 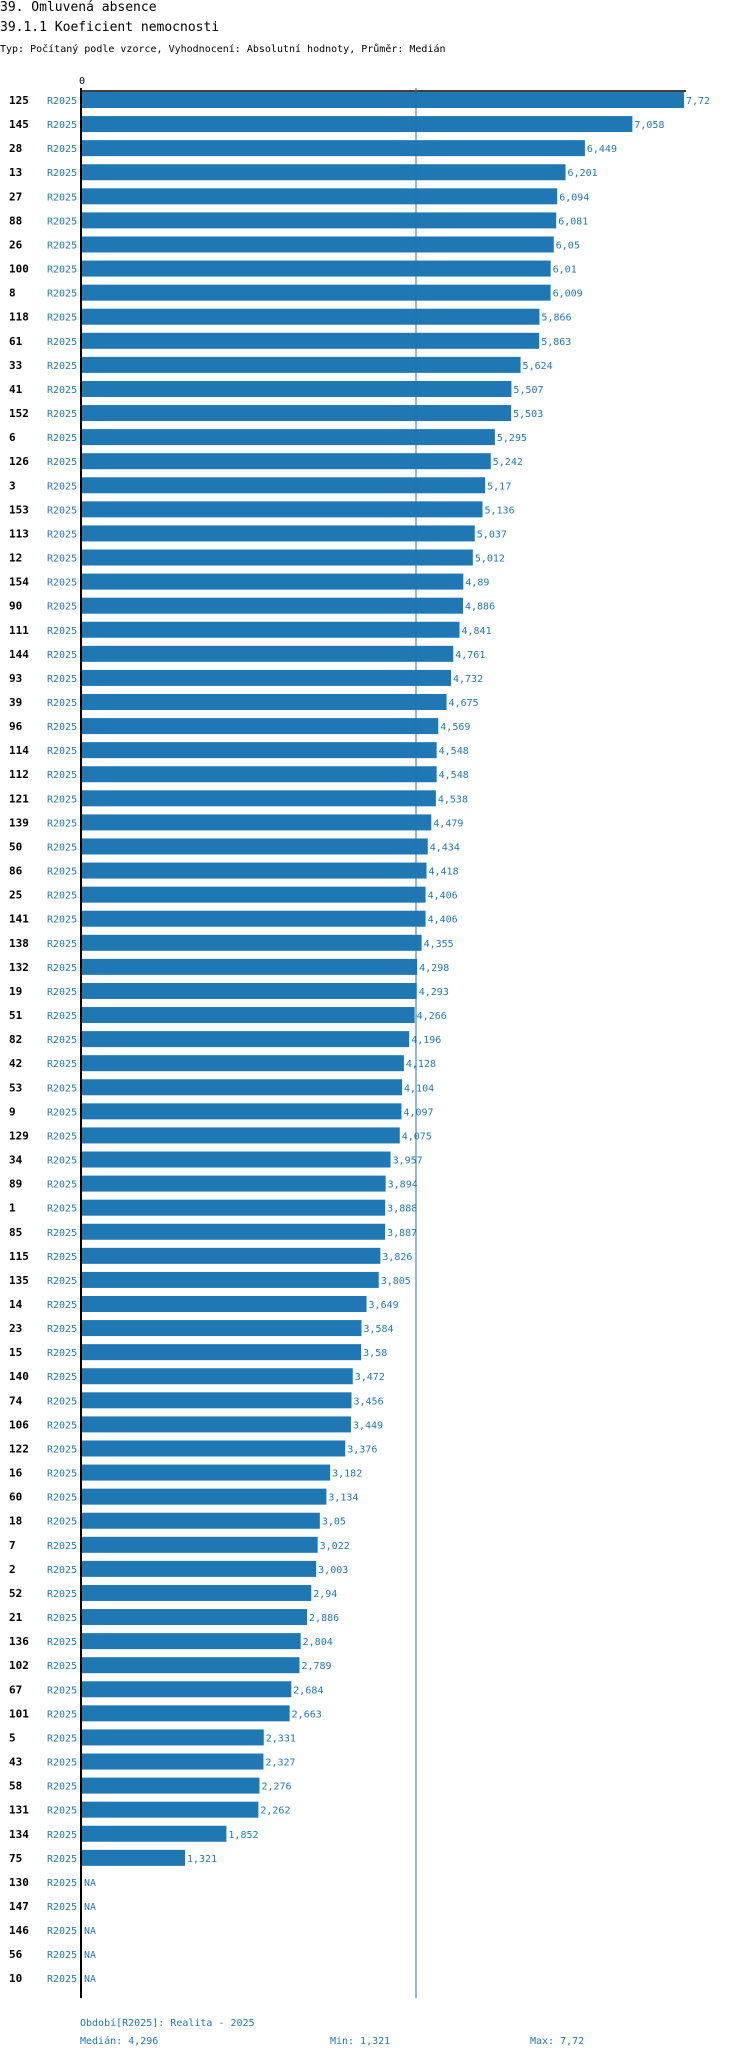 I want to click on category-label: 12, so click(x=15, y=558).